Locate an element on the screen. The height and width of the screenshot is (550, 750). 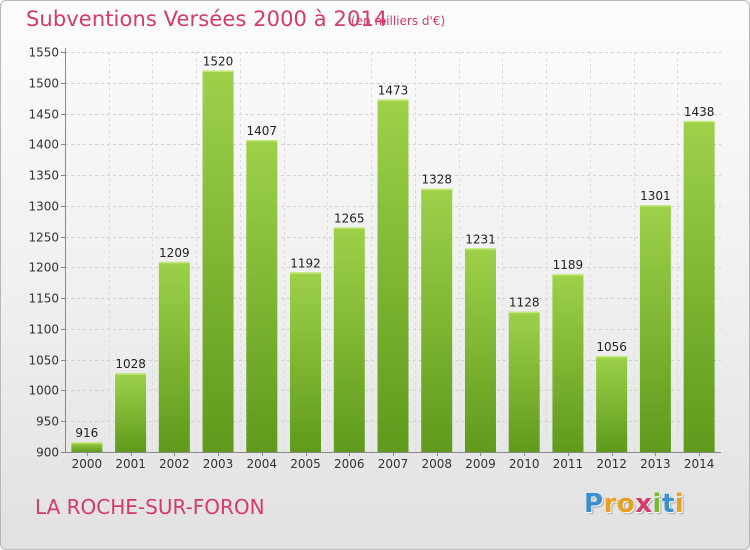
data-label: 1056 is located at coordinates (611, 347).